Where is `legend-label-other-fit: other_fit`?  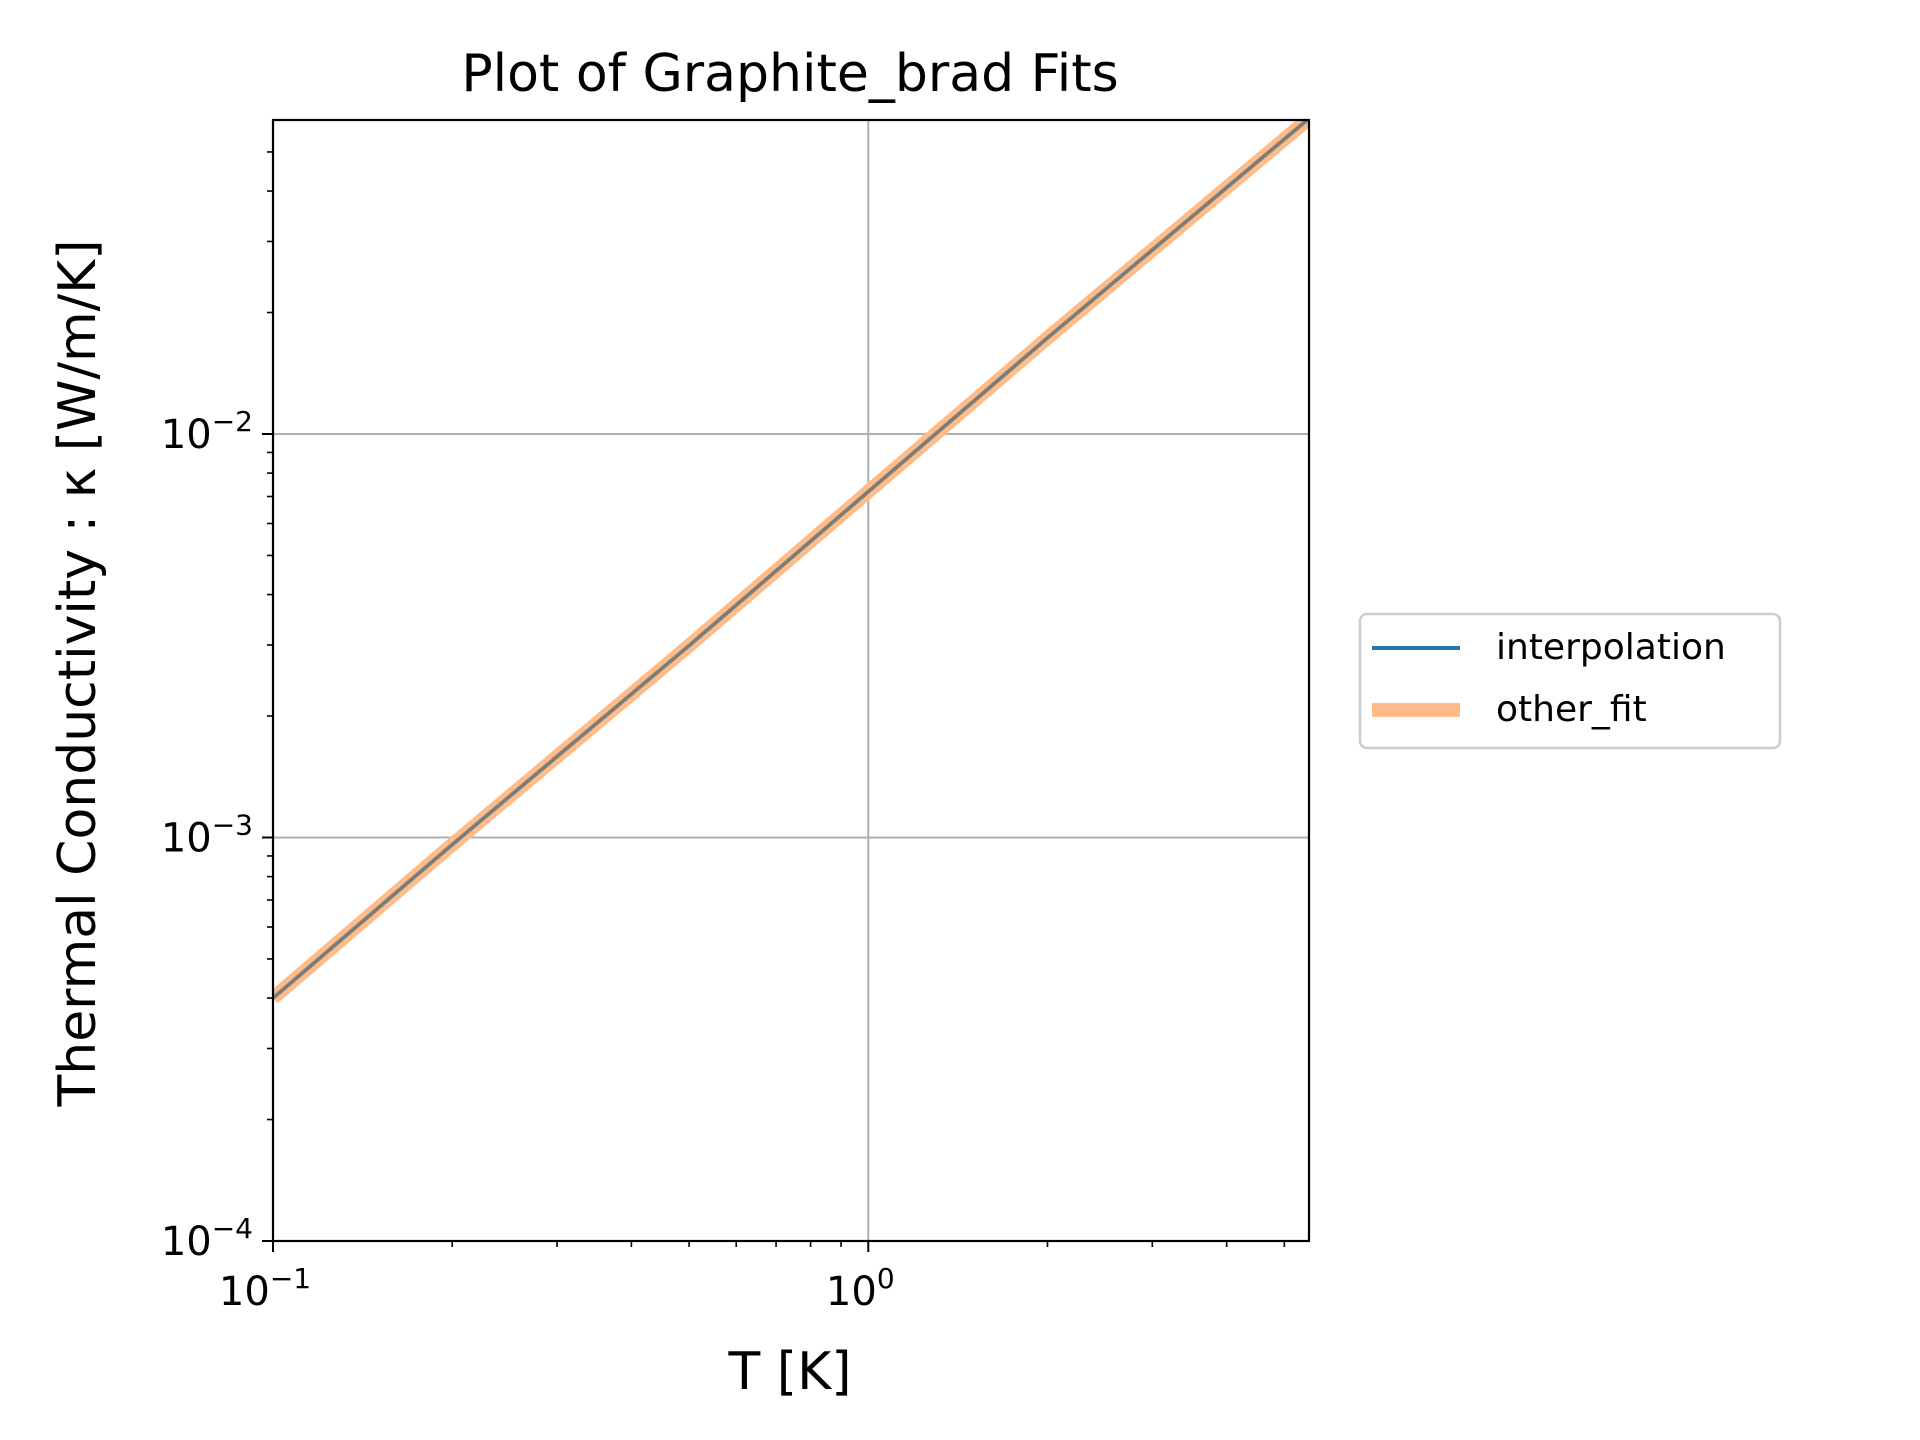
legend-label-other-fit: other_fit is located at coordinates (1571, 709).